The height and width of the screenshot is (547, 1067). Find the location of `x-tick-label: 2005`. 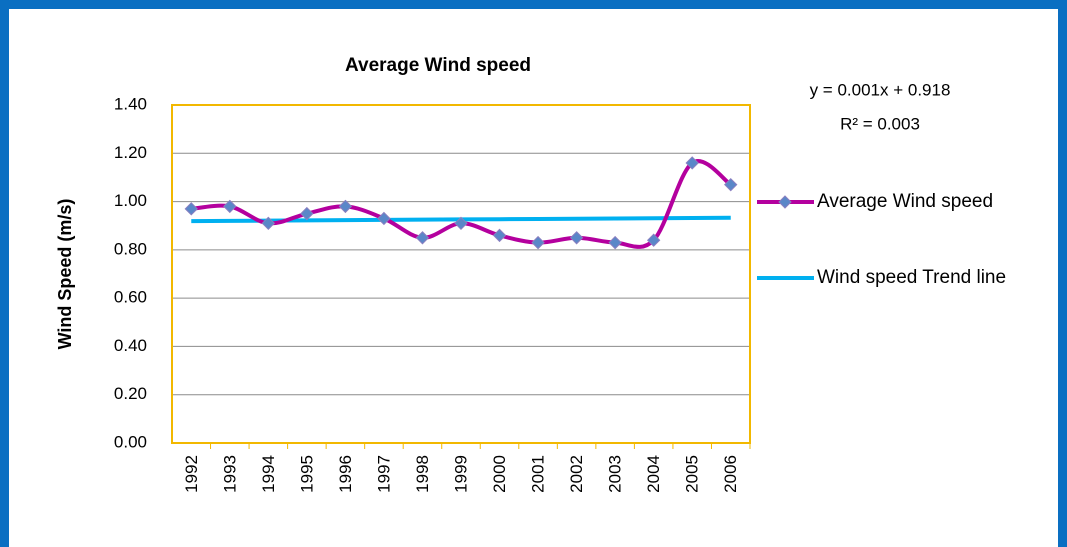

x-tick-label: 2005 is located at coordinates (692, 474).